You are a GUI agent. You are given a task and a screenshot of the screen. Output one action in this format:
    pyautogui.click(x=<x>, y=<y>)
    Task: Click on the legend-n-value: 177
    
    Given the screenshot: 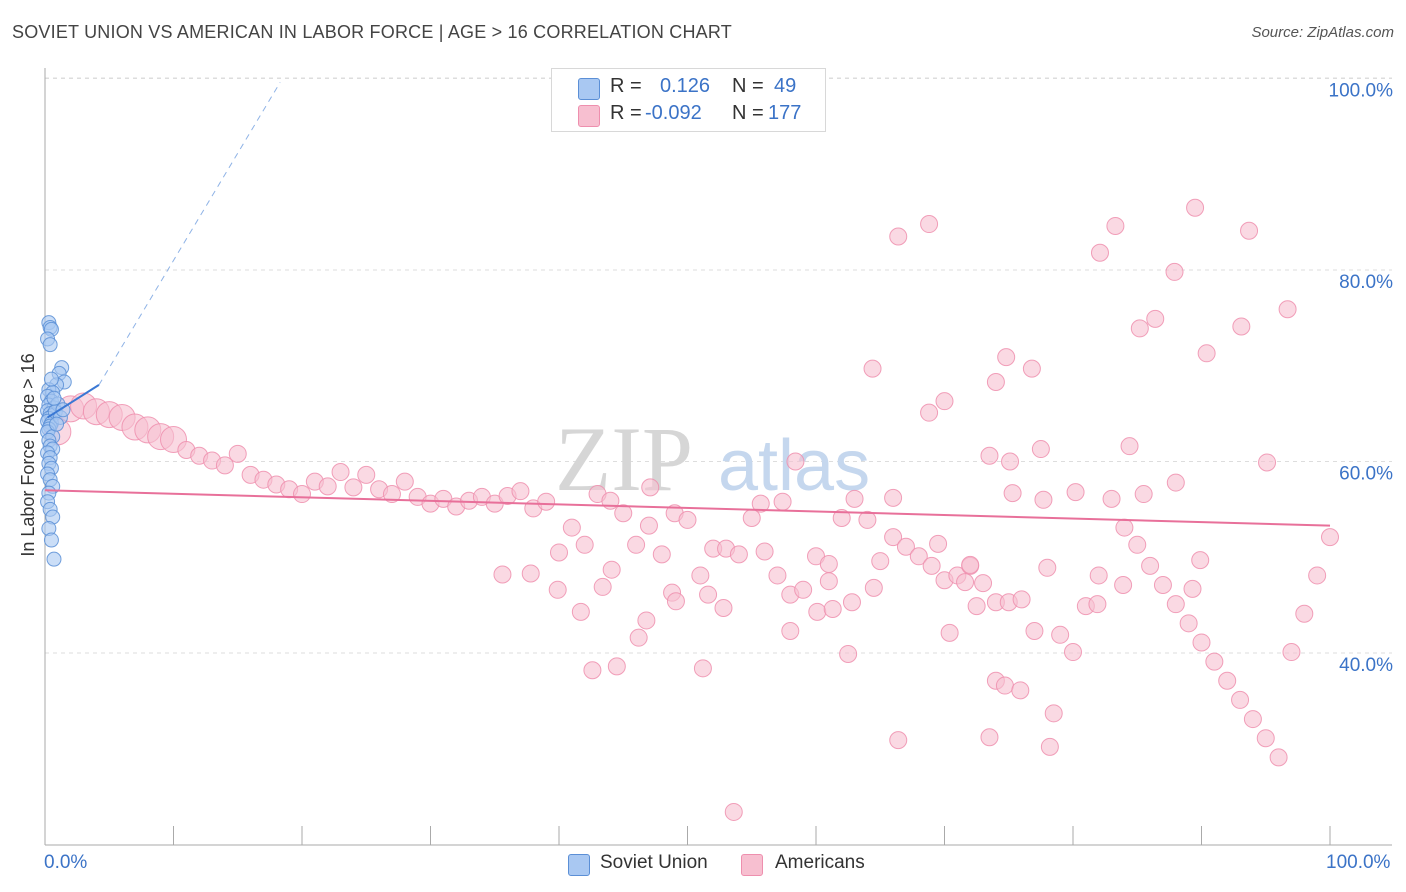 What is the action you would take?
    pyautogui.click(x=785, y=113)
    